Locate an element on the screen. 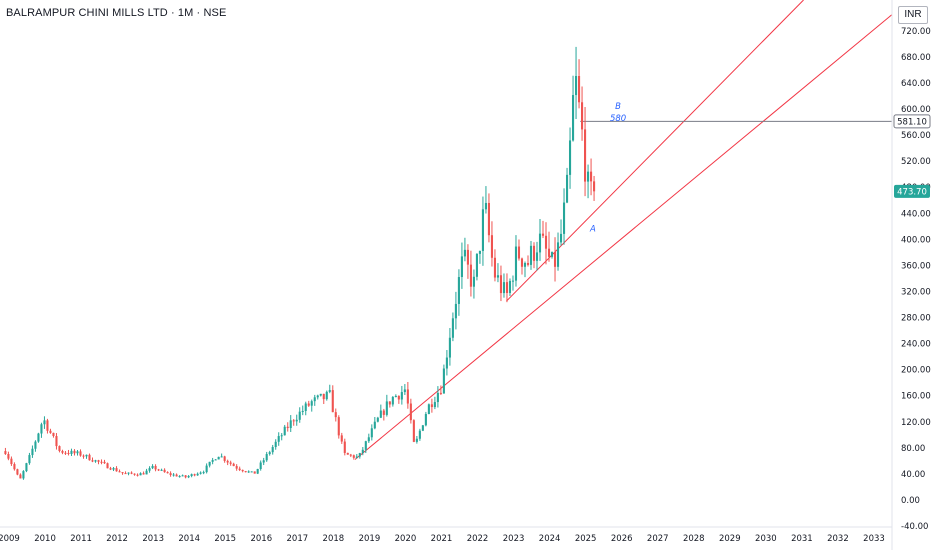 This screenshot has height=550, width=932. x-tick-label: 2021 is located at coordinates (442, 539).